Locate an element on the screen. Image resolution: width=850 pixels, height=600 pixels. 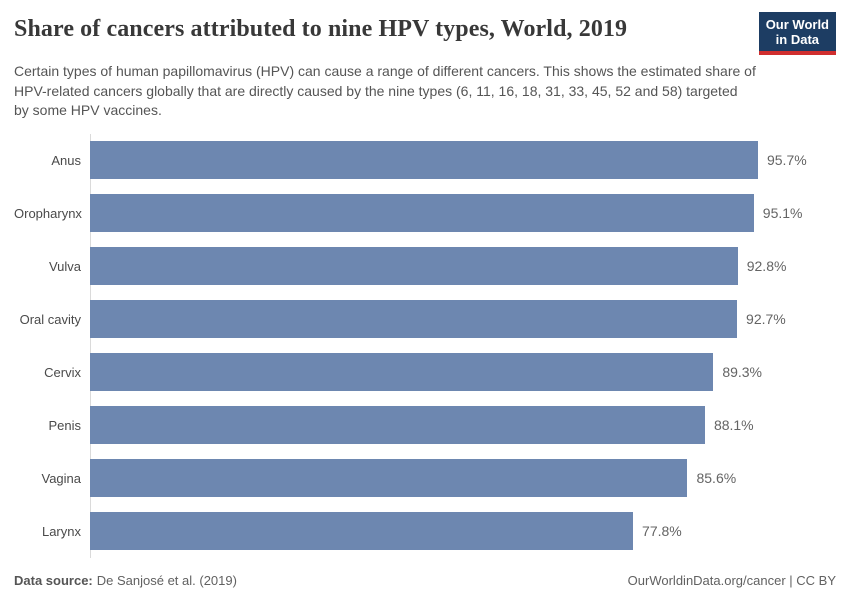
category-label: Anus is located at coordinates (66, 160).